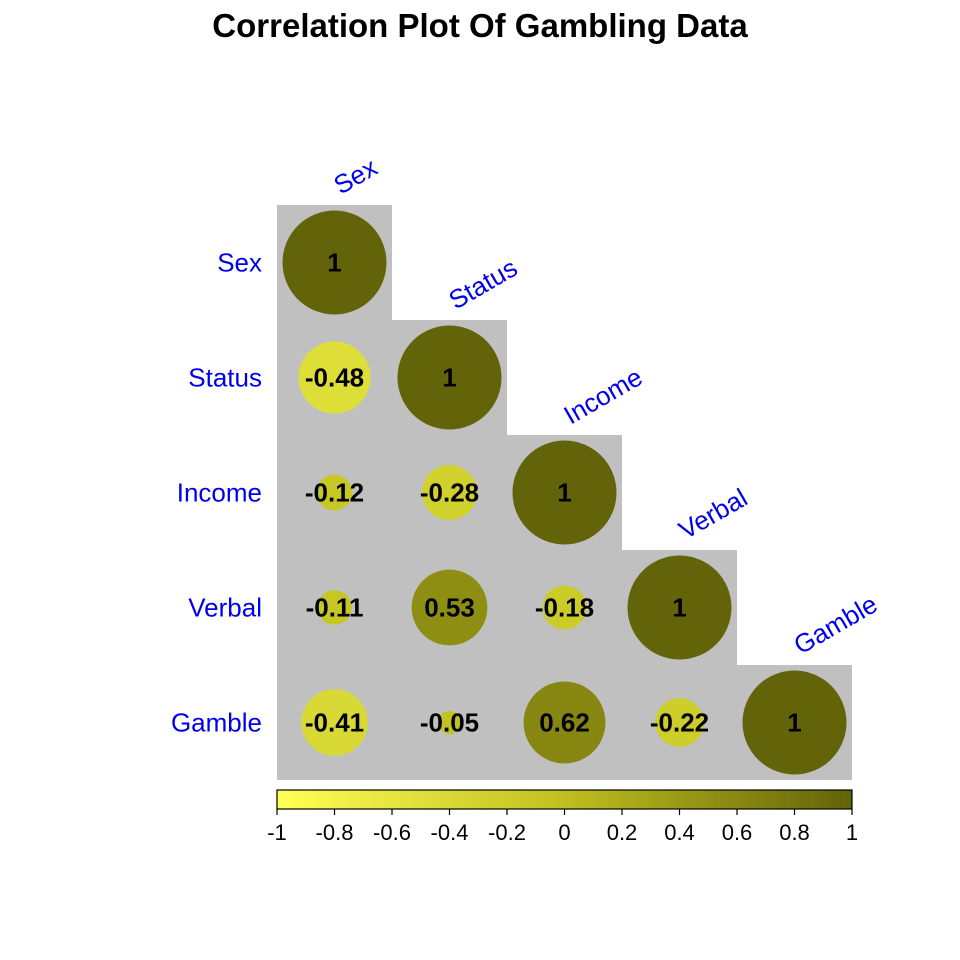 The image size is (960, 960). What do you see at coordinates (239, 263) in the screenshot?
I see `row-label: Sex` at bounding box center [239, 263].